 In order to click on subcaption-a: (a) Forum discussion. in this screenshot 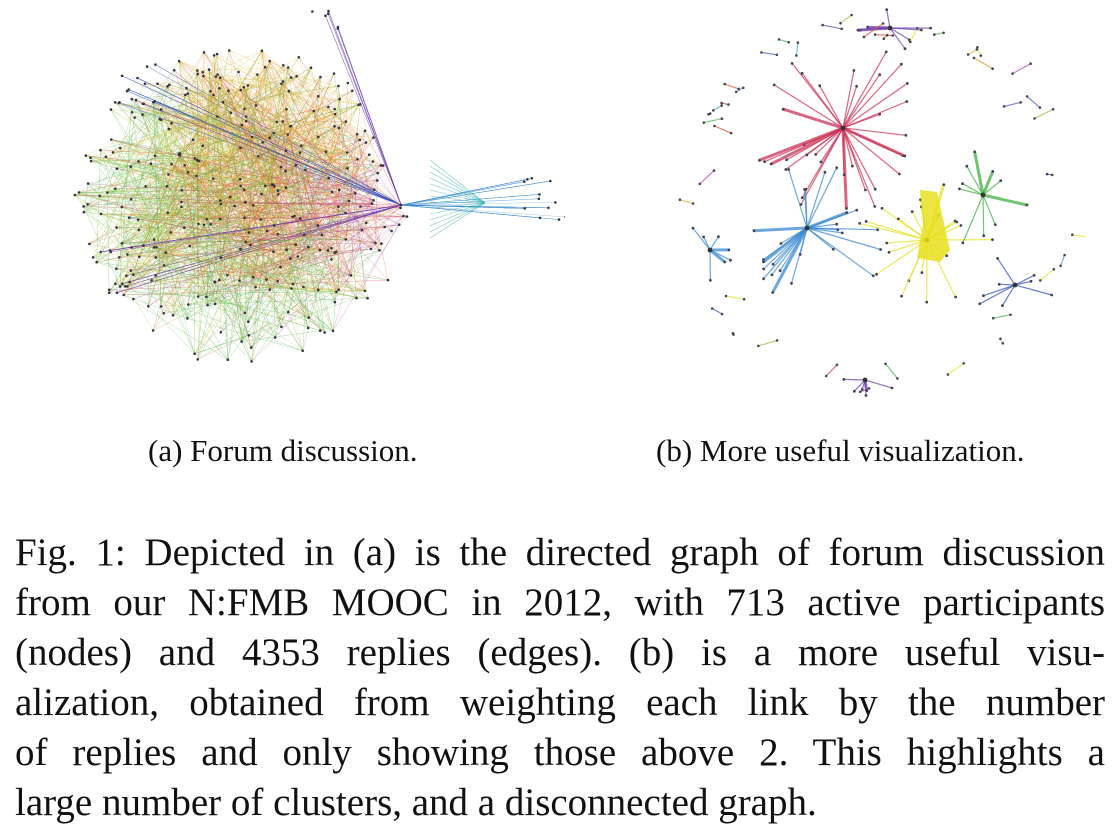, I will do `click(283, 451)`.